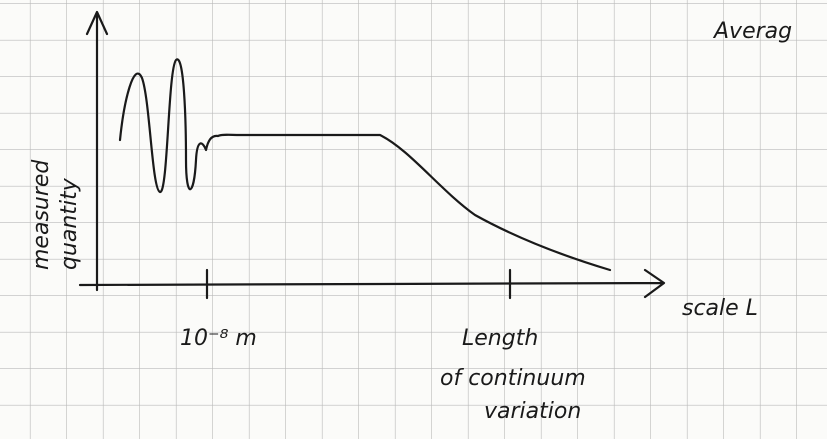  Describe the element at coordinates (218, 338) in the screenshot. I see `tick-label: 10⁻⁸ m` at that location.